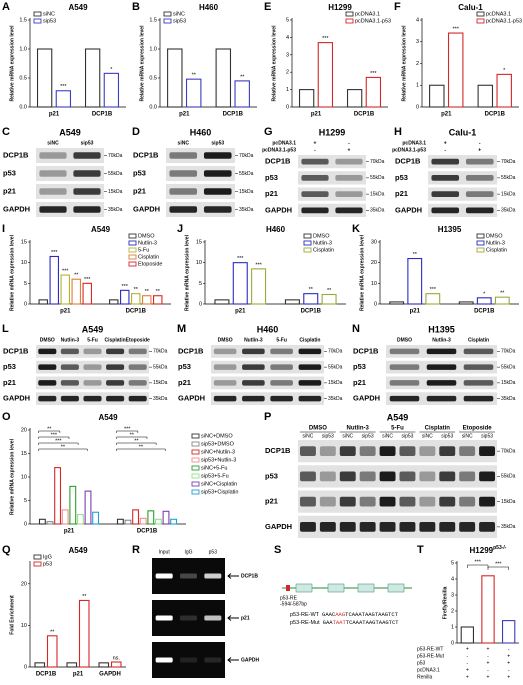  Describe the element at coordinates (278, 450) in the screenshot. I see `protein-label: DCP1B` at that location.